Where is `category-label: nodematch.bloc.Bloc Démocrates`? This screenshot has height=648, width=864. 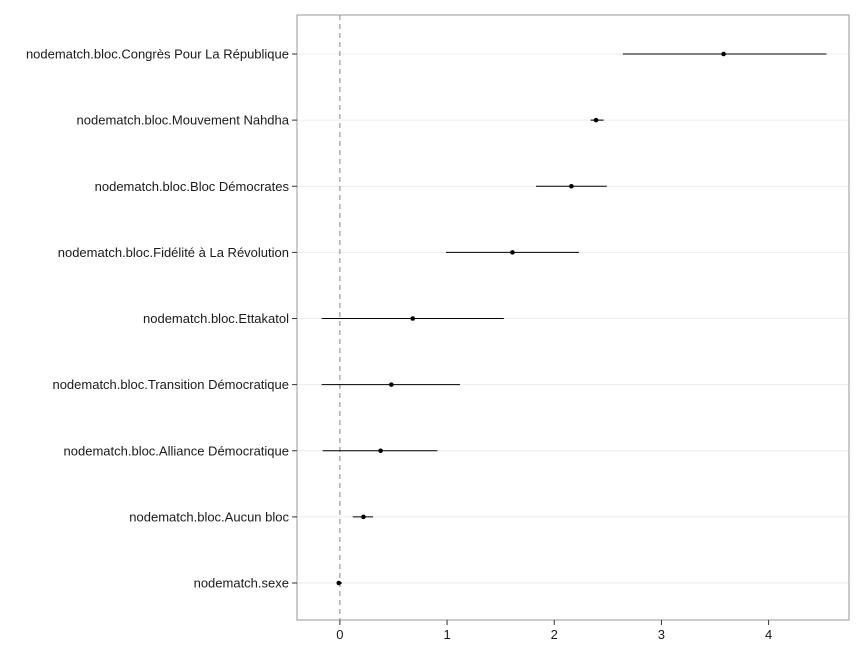
category-label: nodematch.bloc.Bloc Démocrates is located at coordinates (192, 186).